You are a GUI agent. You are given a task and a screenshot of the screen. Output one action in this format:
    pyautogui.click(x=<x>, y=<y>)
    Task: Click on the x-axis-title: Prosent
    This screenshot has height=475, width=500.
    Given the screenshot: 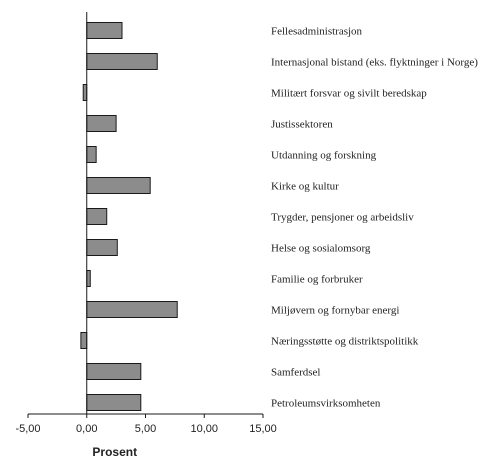 What is the action you would take?
    pyautogui.click(x=114, y=452)
    